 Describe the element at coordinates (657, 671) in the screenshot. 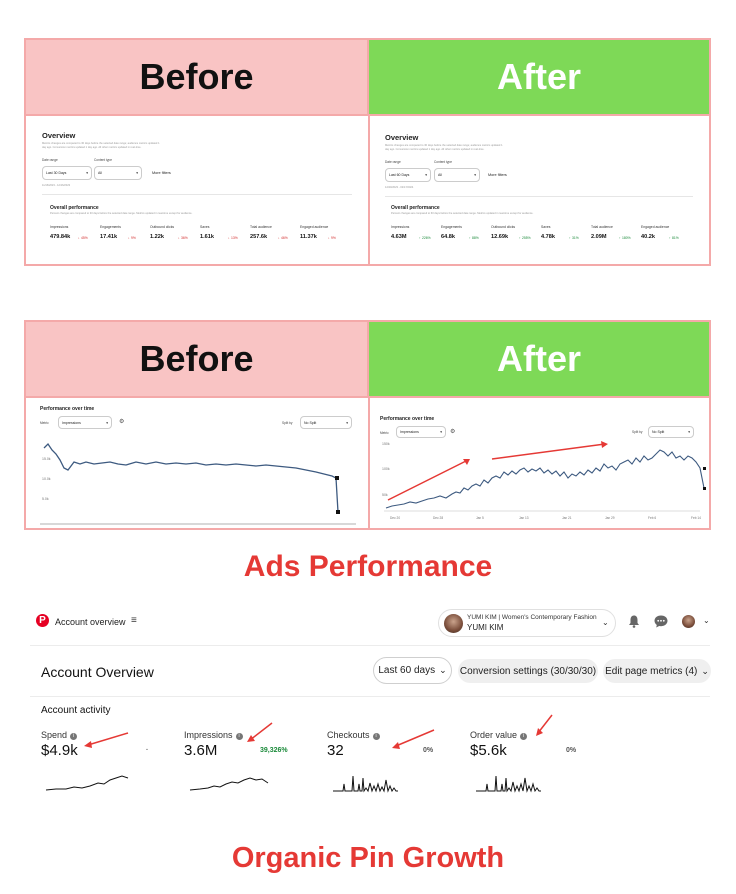

I see `edit-page-metrics-button: Edit page metrics (4) ⌄` at that location.